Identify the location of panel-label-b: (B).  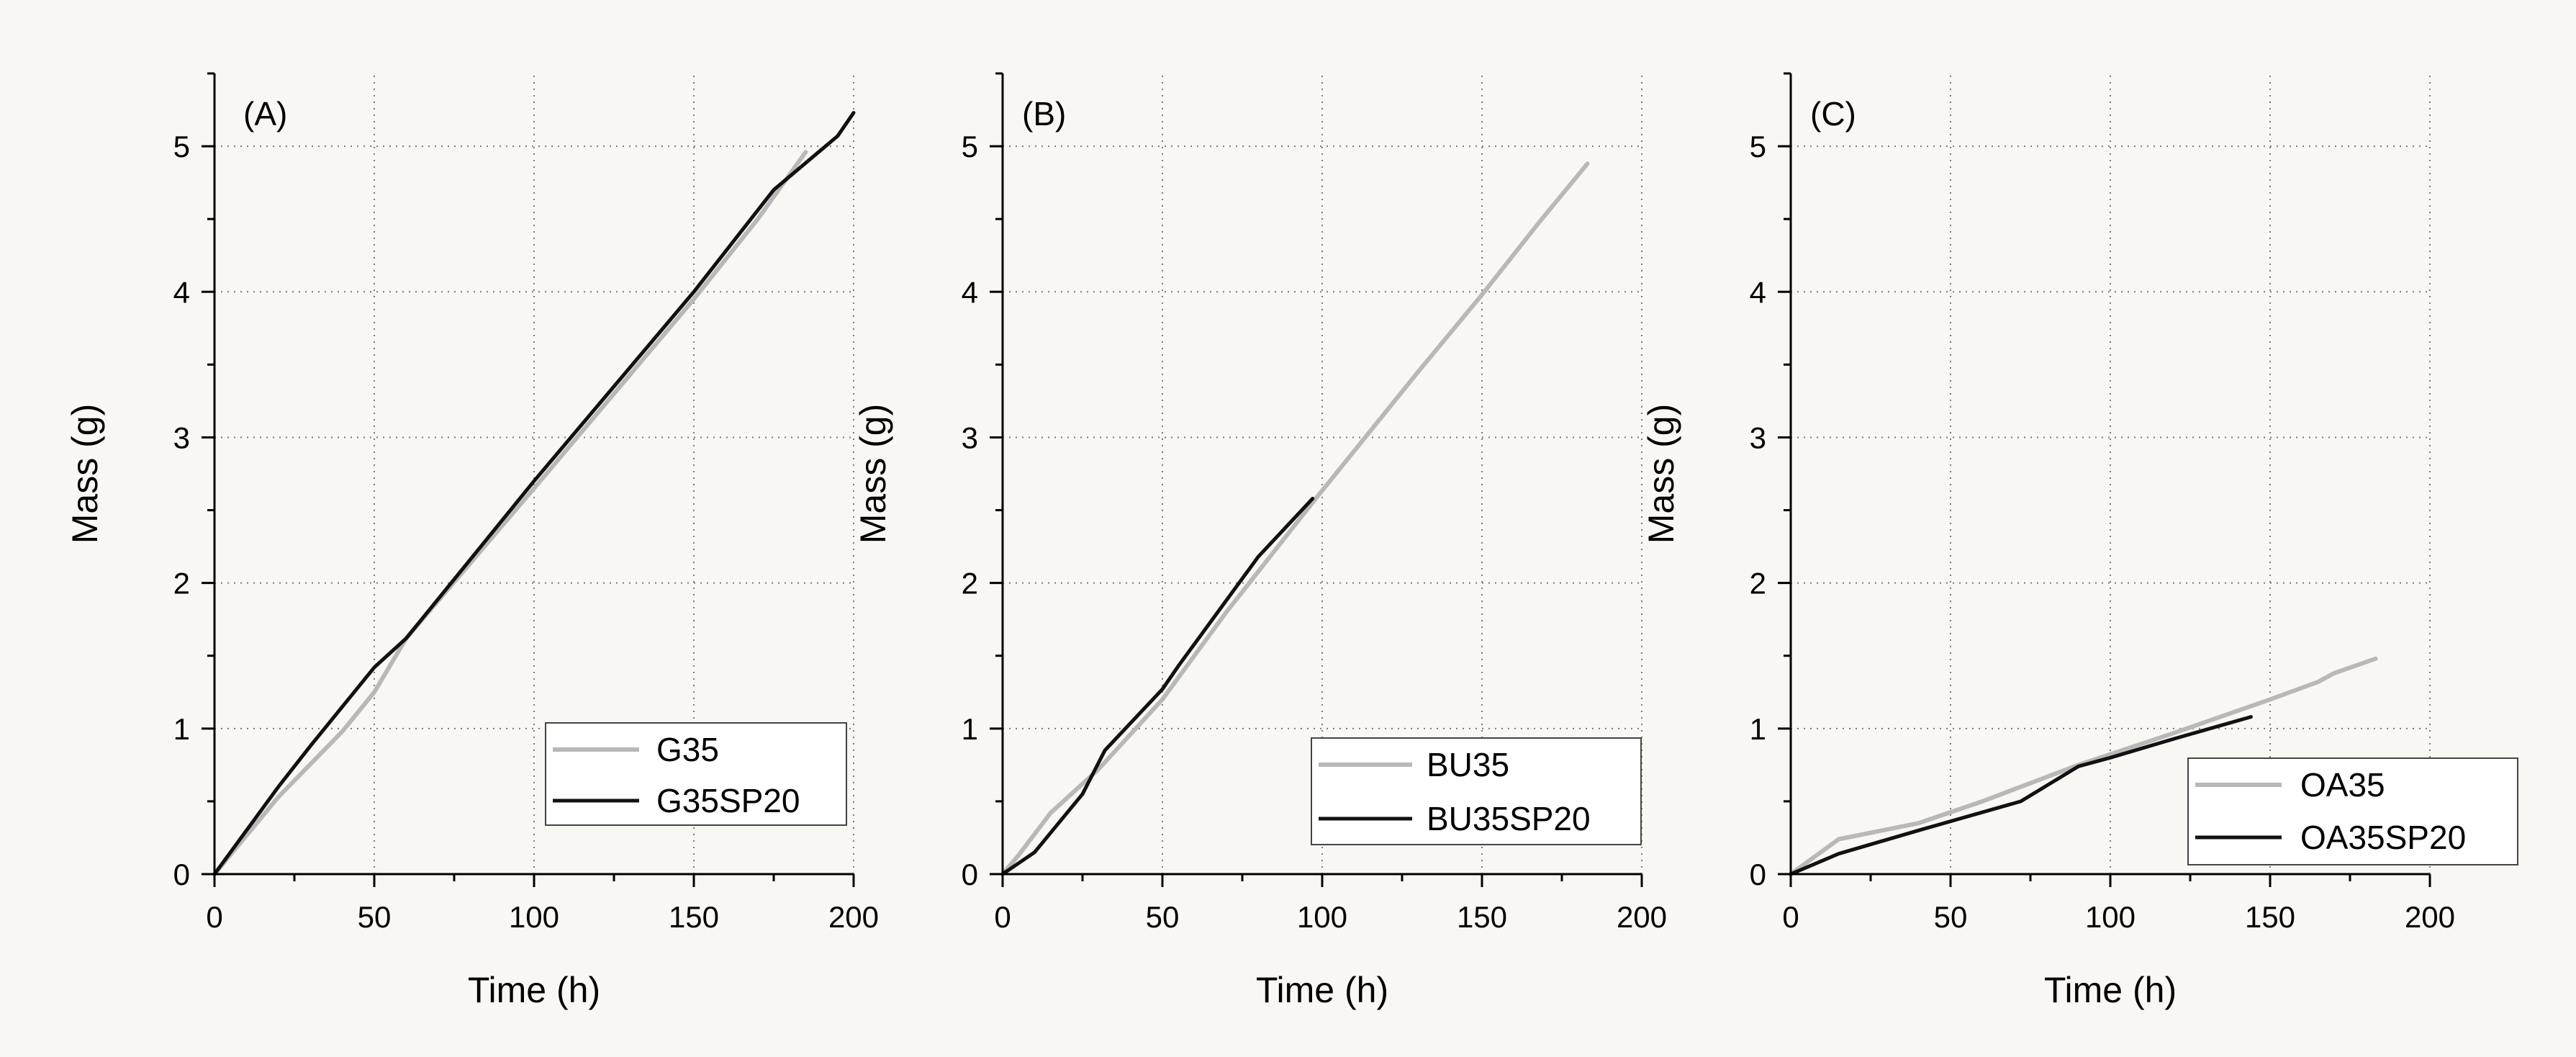
(1044, 114).